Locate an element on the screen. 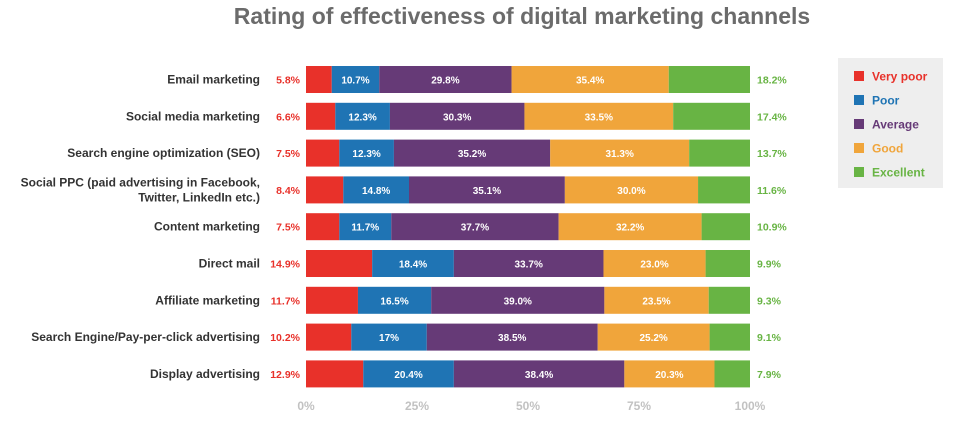 The height and width of the screenshot is (436, 953). data-label: 17.4% is located at coordinates (772, 117).